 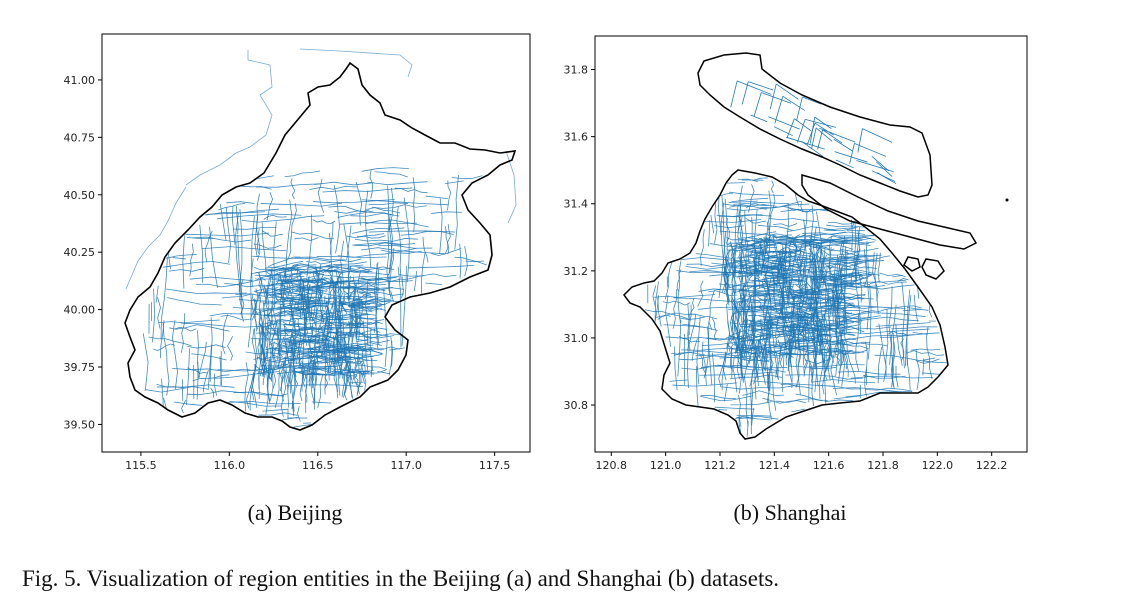 What do you see at coordinates (80, 424) in the screenshot?
I see `beijing-y-tick-label: 39.50` at bounding box center [80, 424].